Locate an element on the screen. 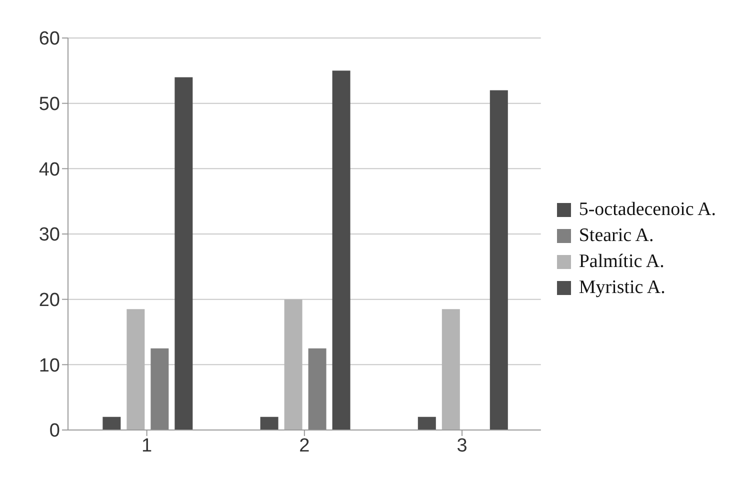  y-tick-label: 20 is located at coordinates (49, 301).